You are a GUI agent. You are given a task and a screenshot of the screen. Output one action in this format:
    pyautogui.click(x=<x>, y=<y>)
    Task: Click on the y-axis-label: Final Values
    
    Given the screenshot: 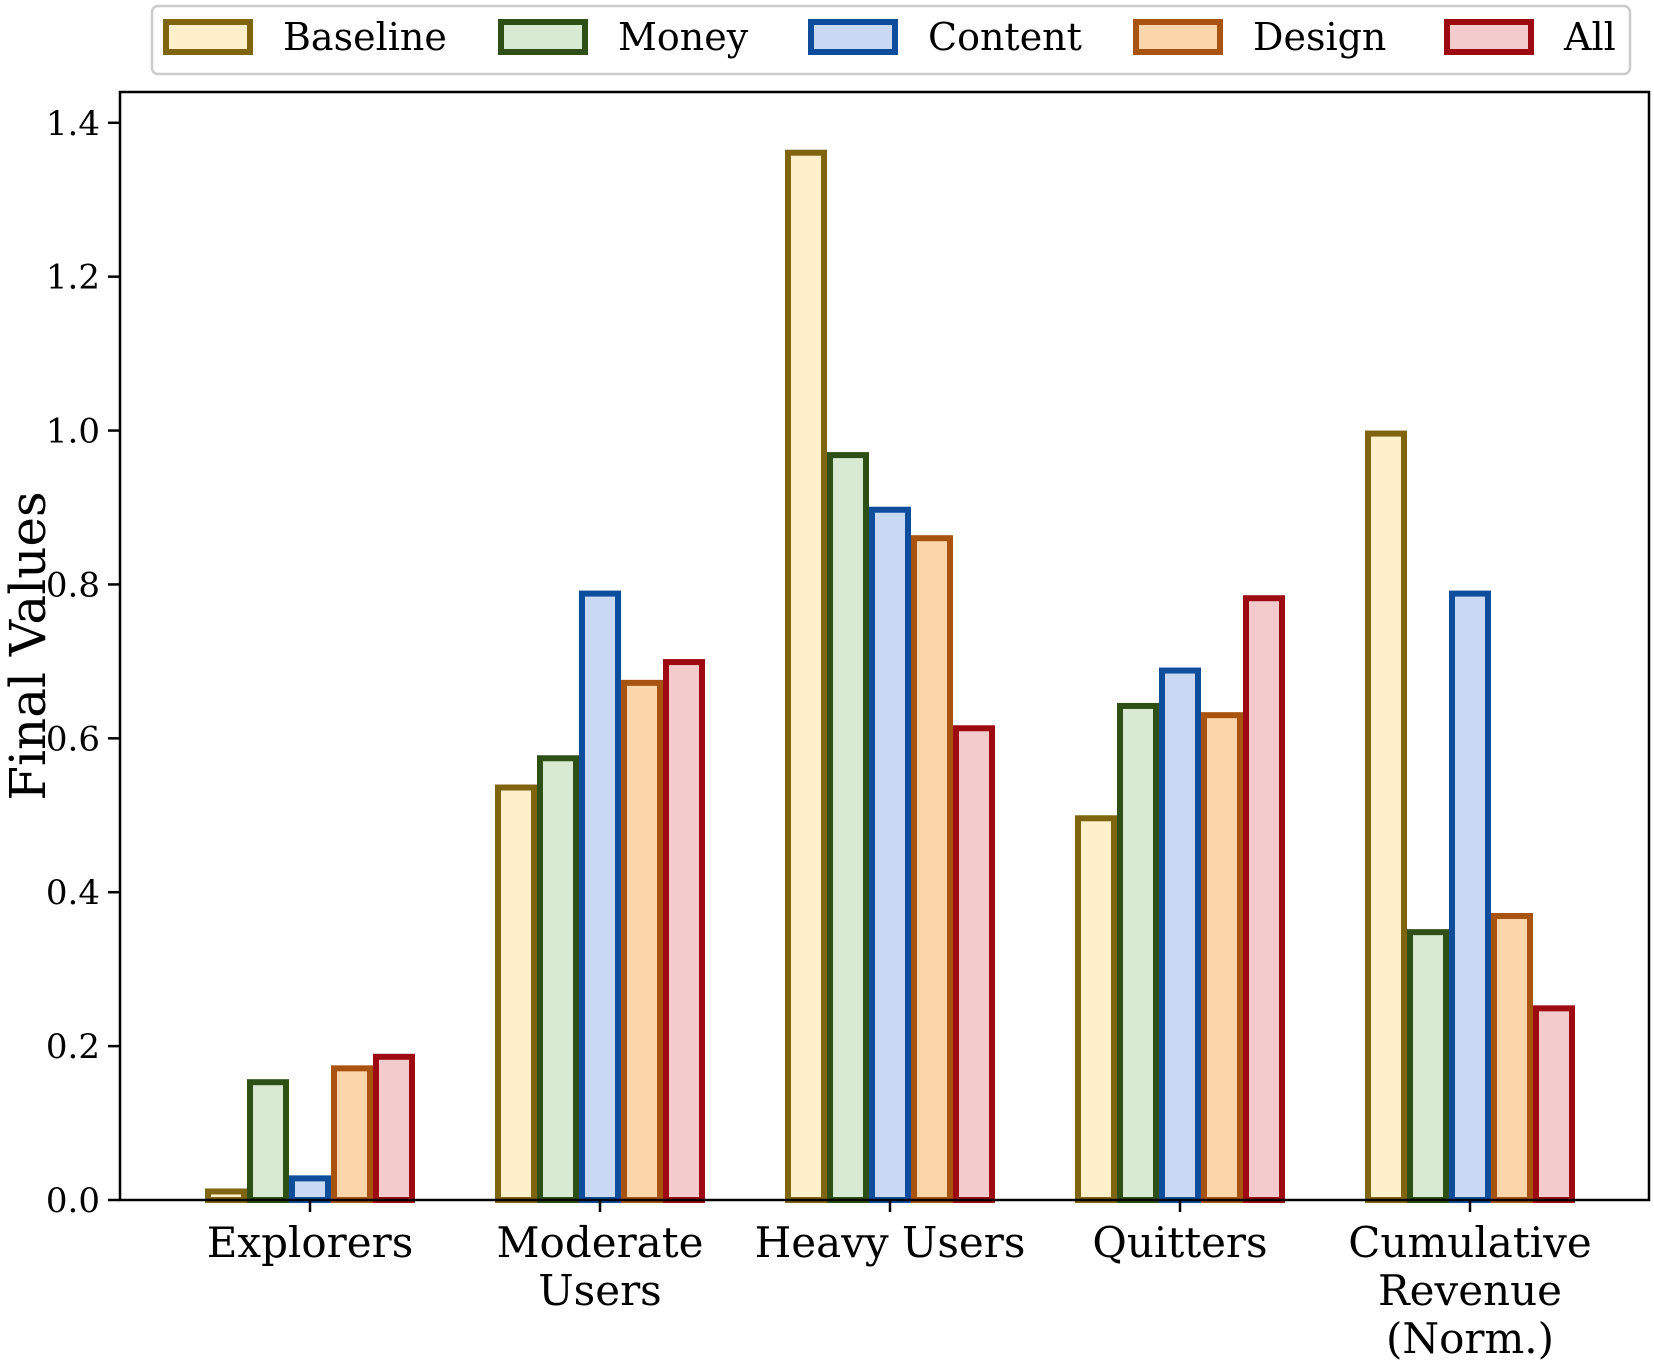 What is the action you would take?
    pyautogui.click(x=28, y=645)
    